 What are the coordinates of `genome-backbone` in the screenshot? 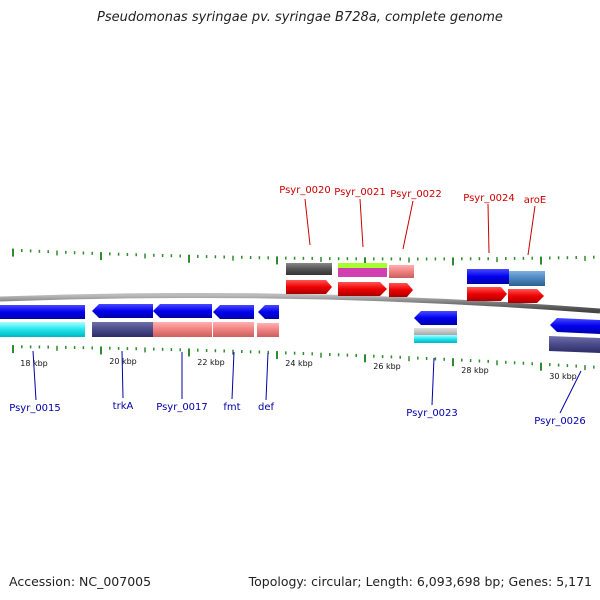 It's located at (300, 303).